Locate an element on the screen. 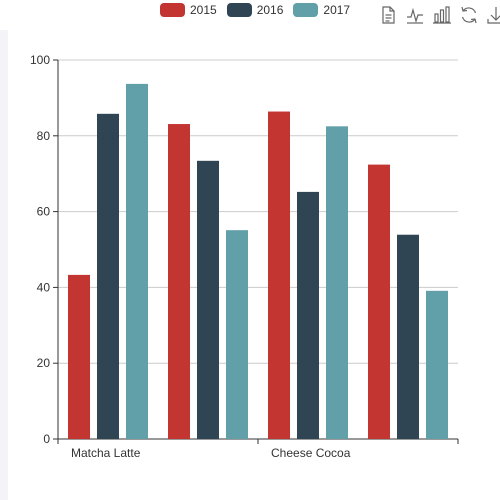 This screenshot has height=500, width=500. legend-item-2017: 2017 is located at coordinates (321, 10).